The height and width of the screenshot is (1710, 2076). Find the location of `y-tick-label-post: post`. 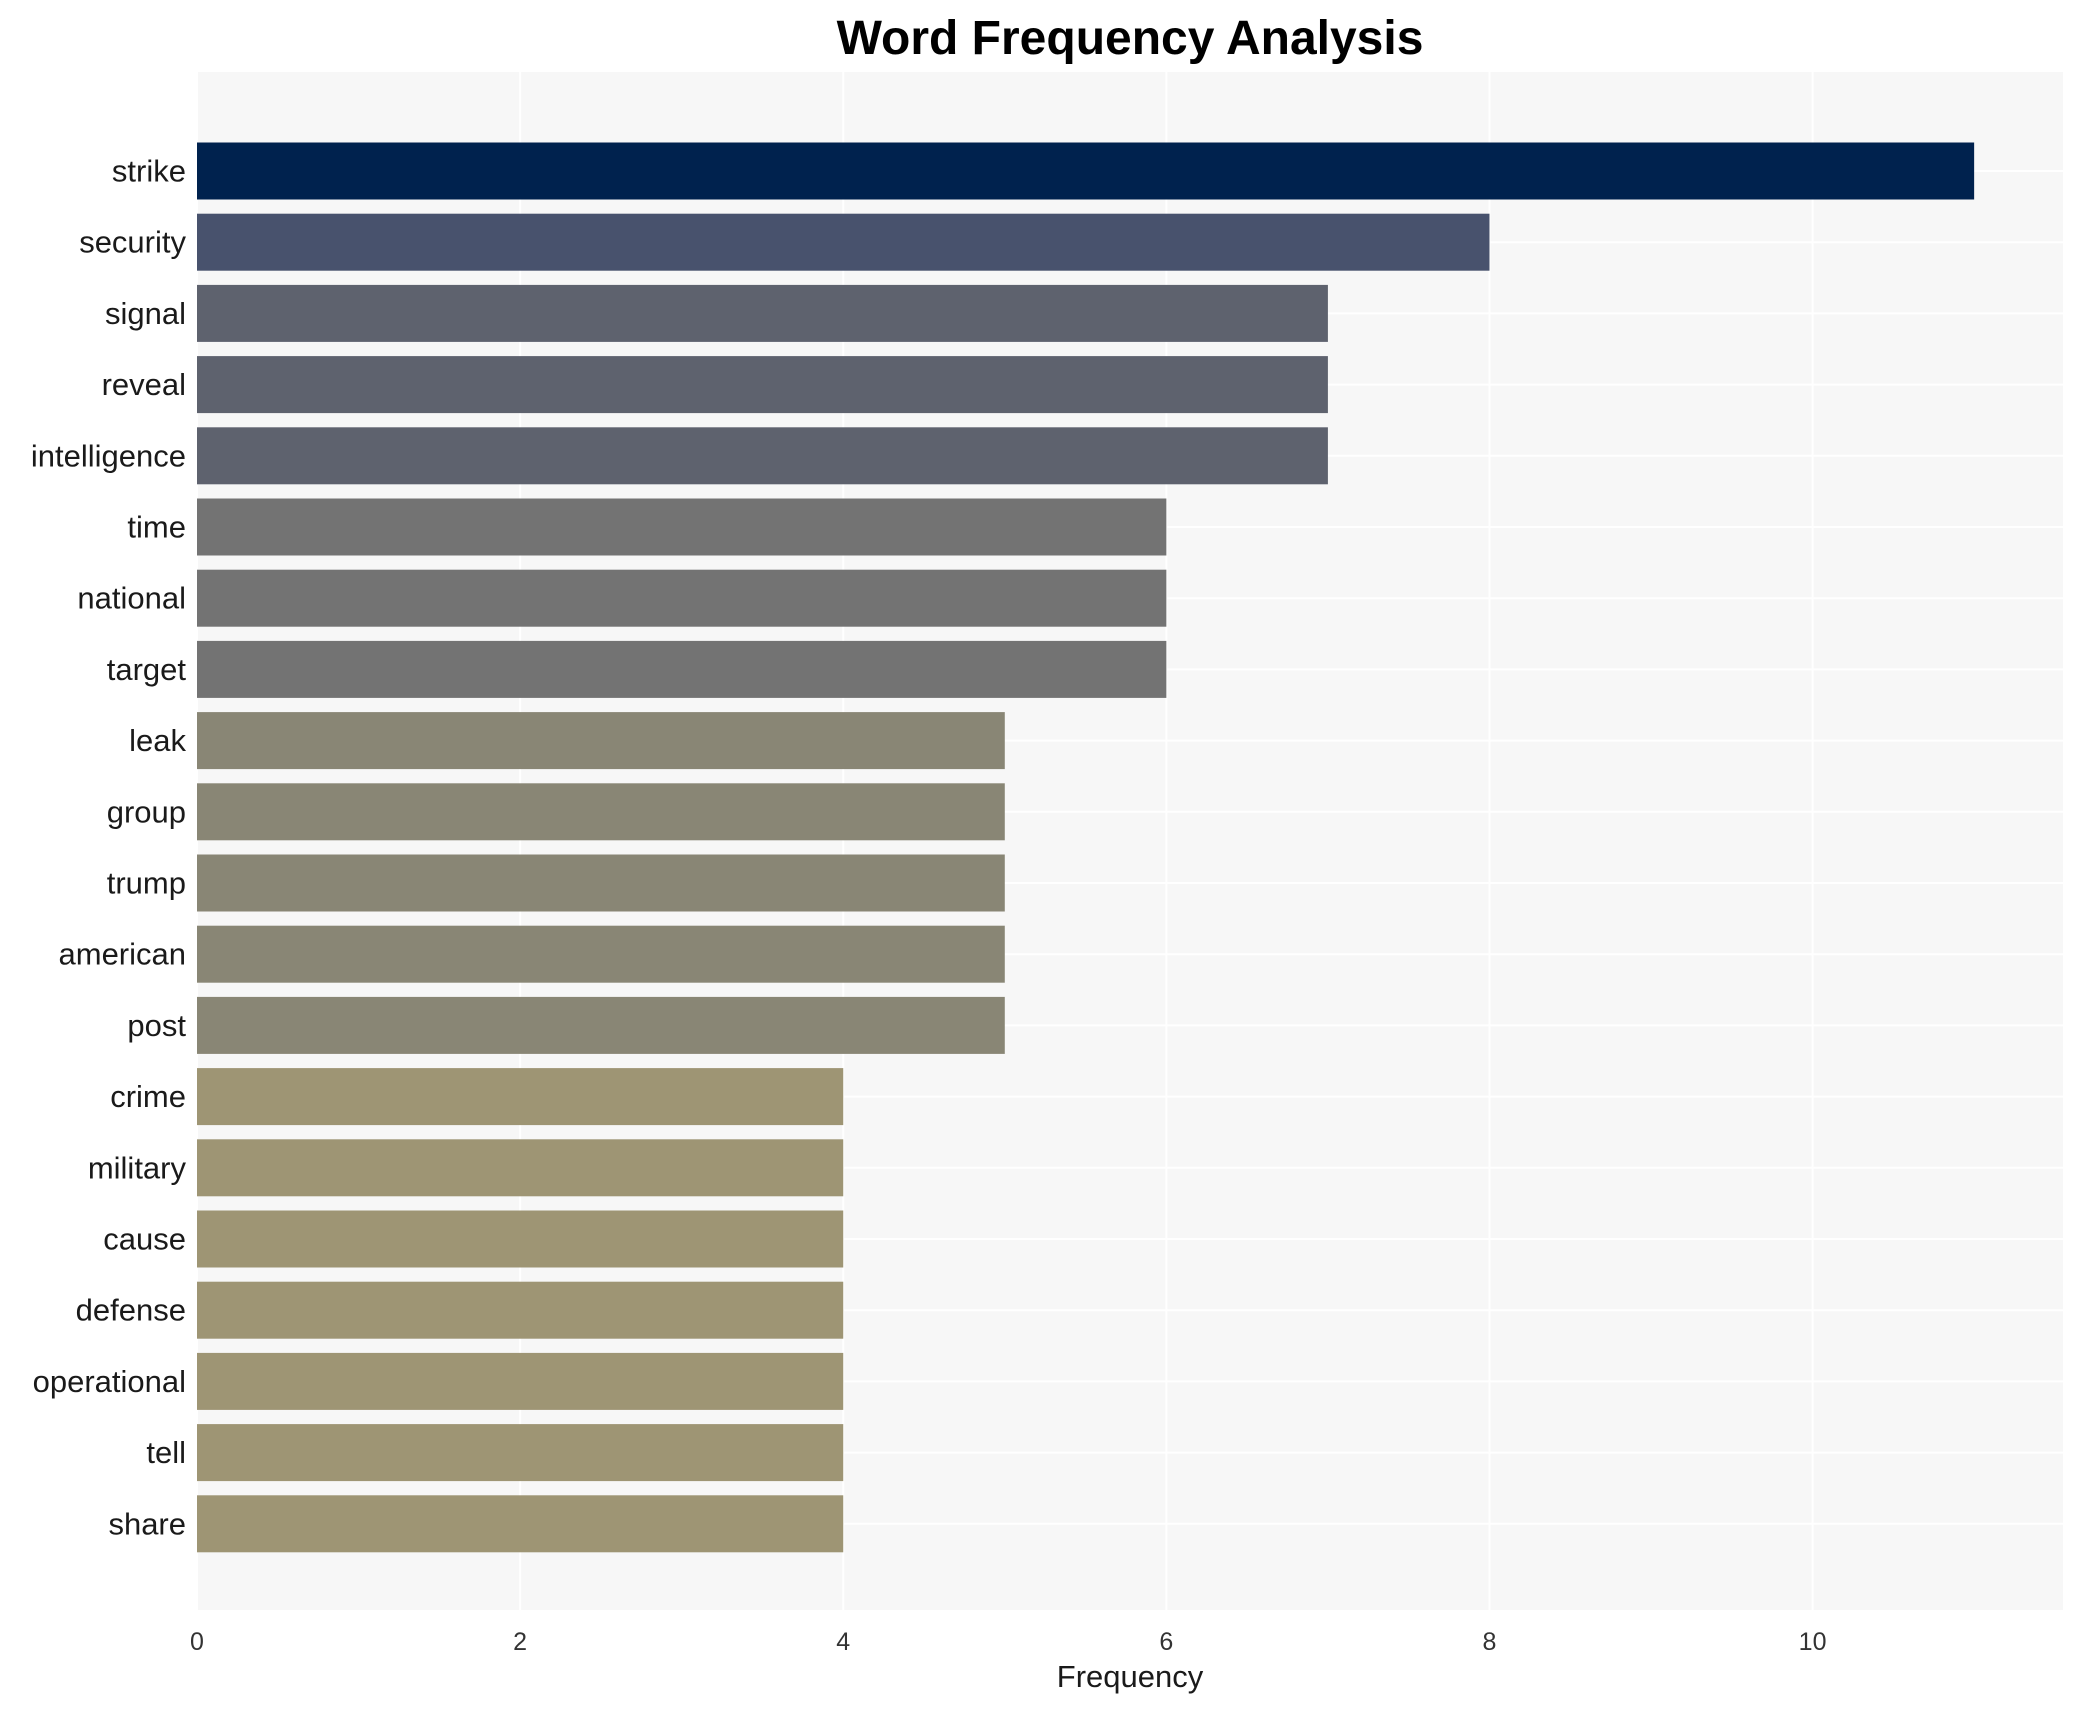

y-tick-label-post: post is located at coordinates (156, 1025).